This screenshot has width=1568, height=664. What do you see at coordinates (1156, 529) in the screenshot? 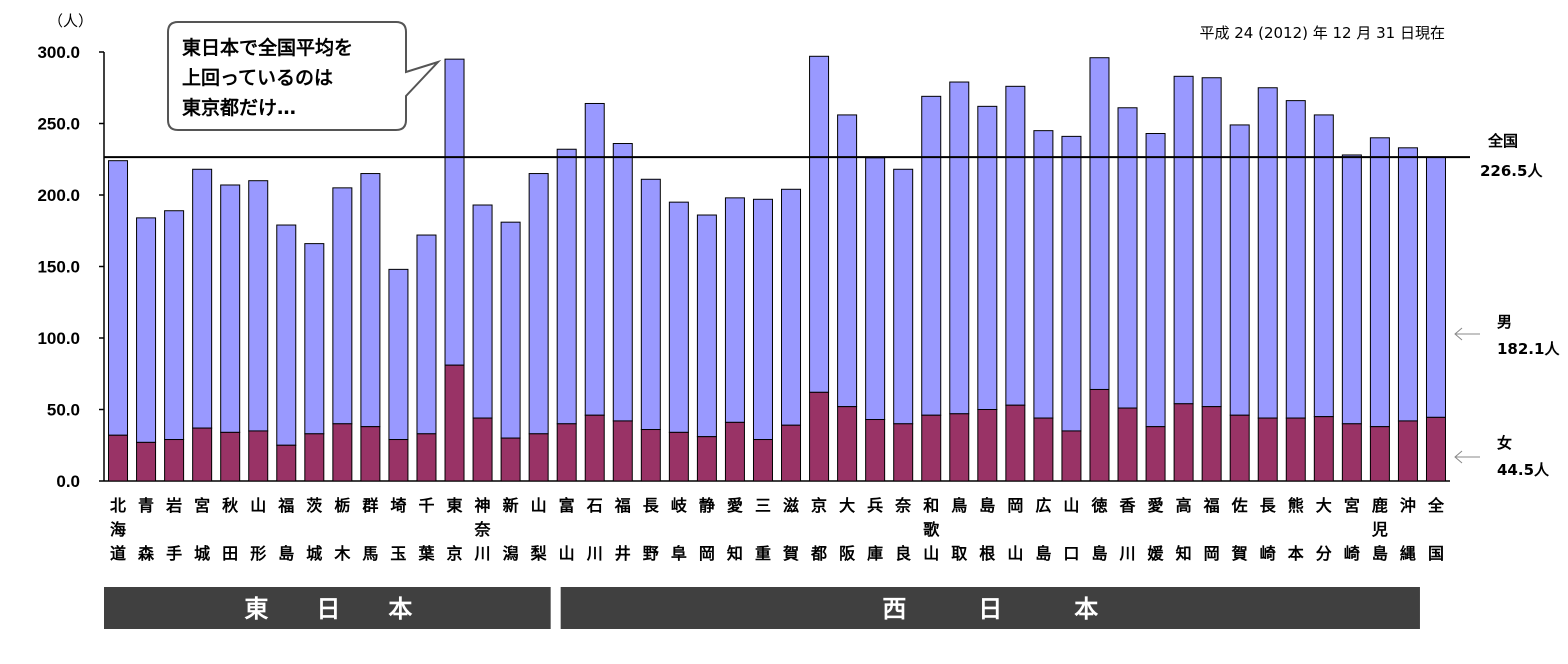
I see `x-tick-label: 愛媛` at bounding box center [1156, 529].